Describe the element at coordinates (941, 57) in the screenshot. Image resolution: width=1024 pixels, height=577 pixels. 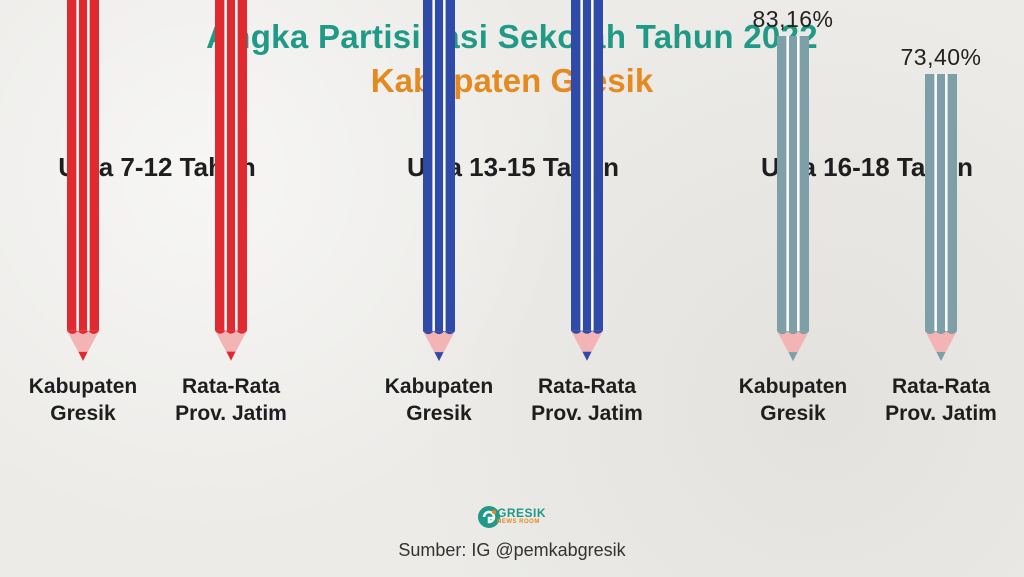
I see `value-label: 73,40%` at that location.